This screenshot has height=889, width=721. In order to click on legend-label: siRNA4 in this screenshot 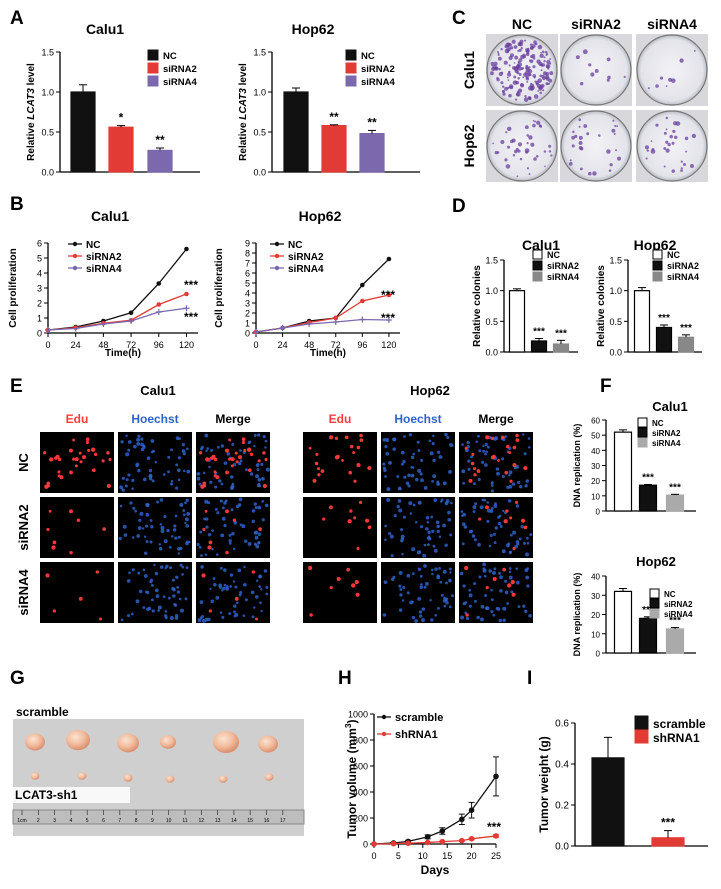, I will do `click(378, 82)`.